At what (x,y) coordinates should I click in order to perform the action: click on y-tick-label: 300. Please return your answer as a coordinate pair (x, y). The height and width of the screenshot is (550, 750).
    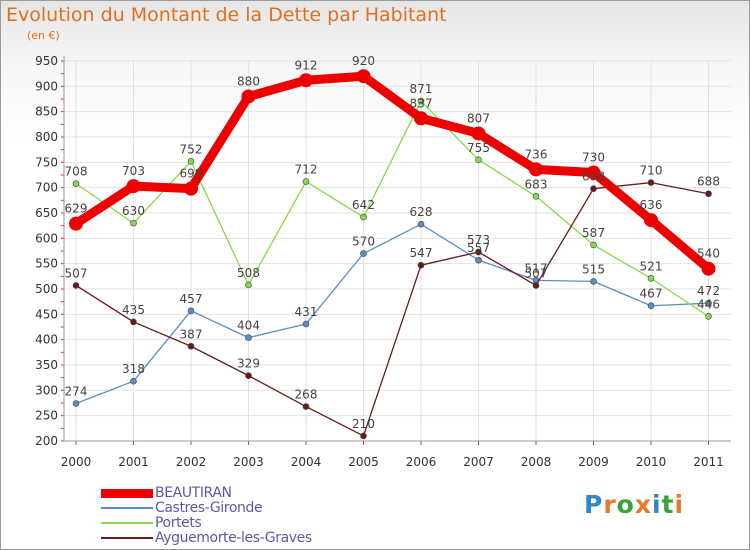
    Looking at the image, I should click on (46, 390).